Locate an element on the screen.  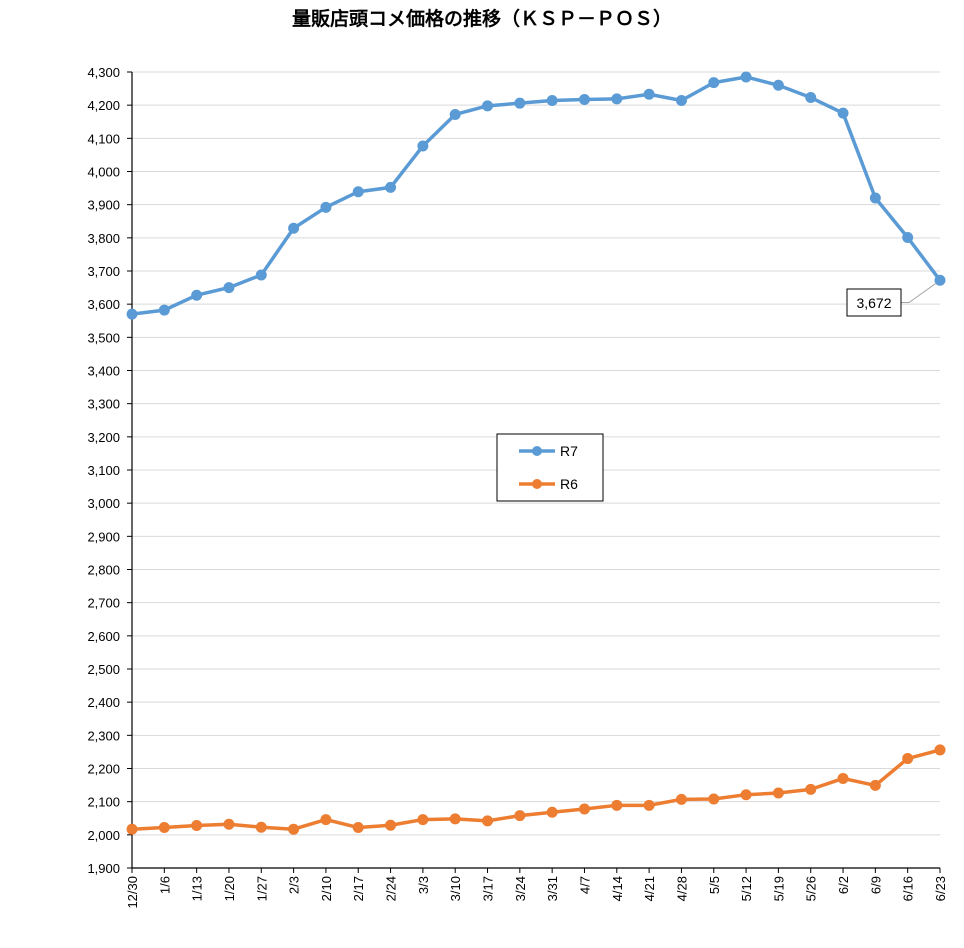
legend-label: R6 is located at coordinates (569, 484).